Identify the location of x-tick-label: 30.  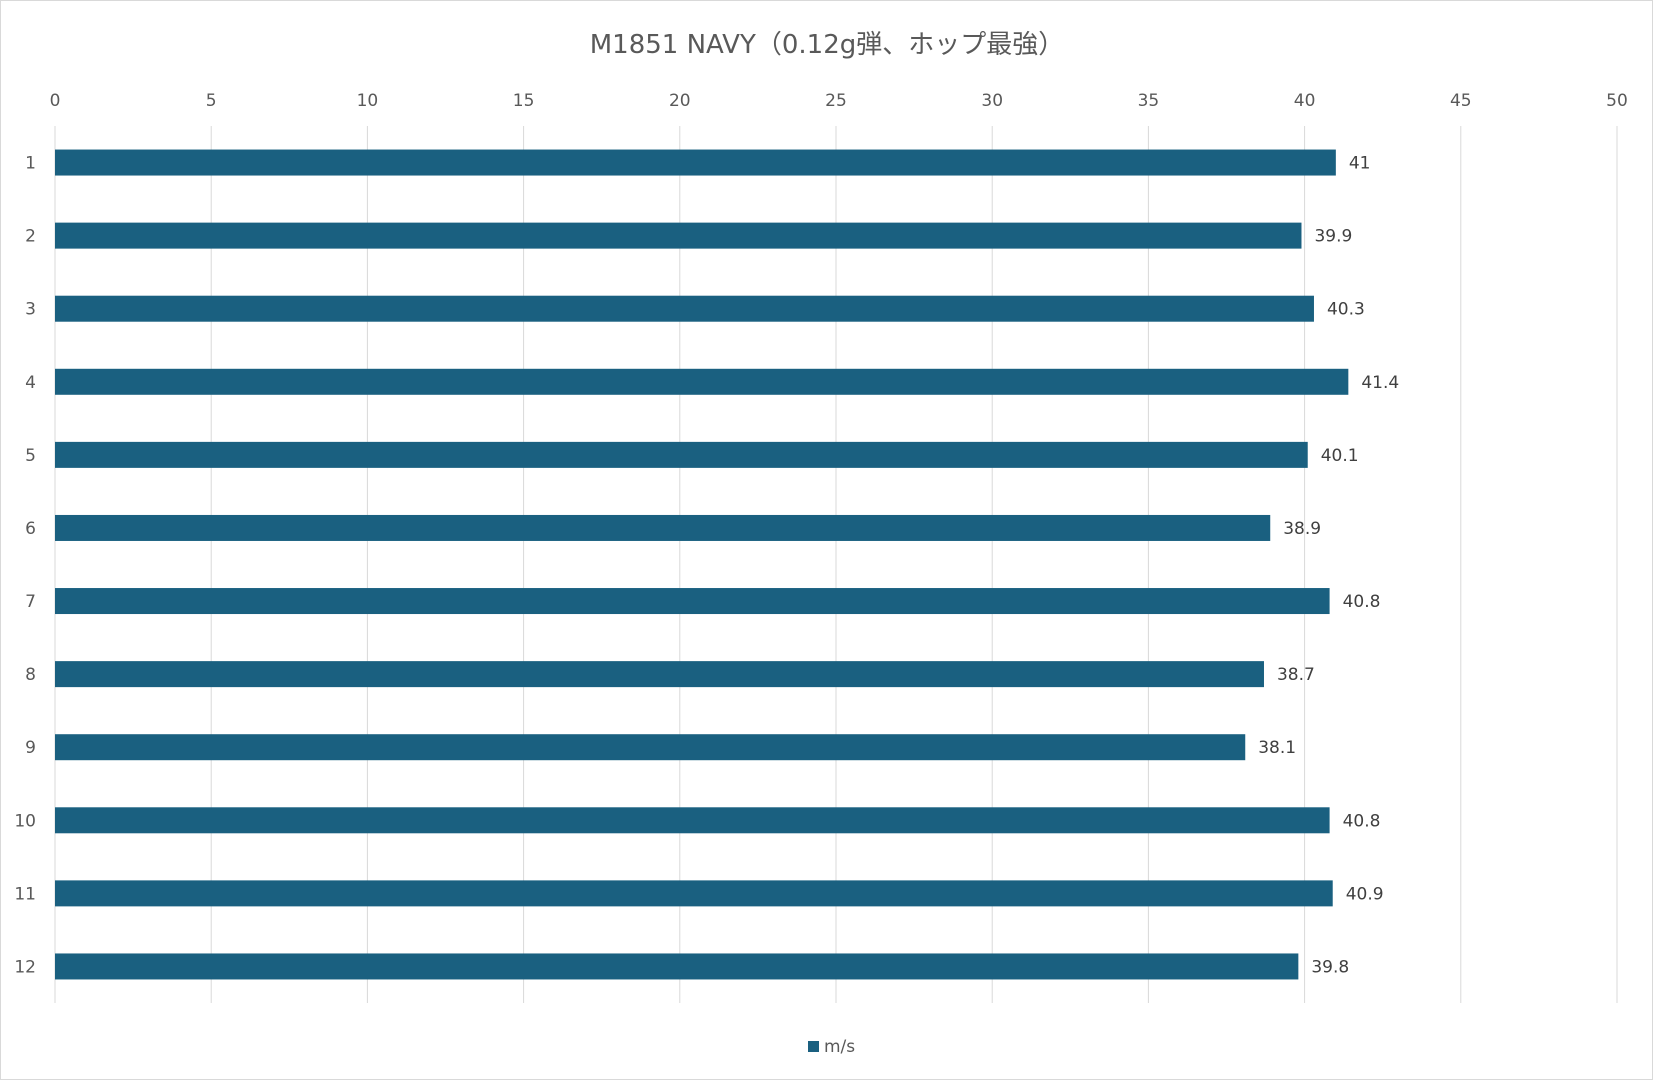
(992, 101).